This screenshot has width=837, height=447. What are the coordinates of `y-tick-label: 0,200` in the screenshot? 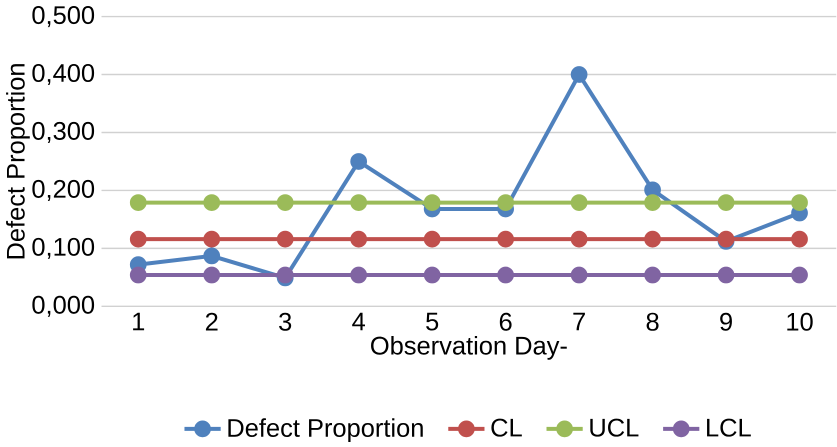 It's located at (63, 191).